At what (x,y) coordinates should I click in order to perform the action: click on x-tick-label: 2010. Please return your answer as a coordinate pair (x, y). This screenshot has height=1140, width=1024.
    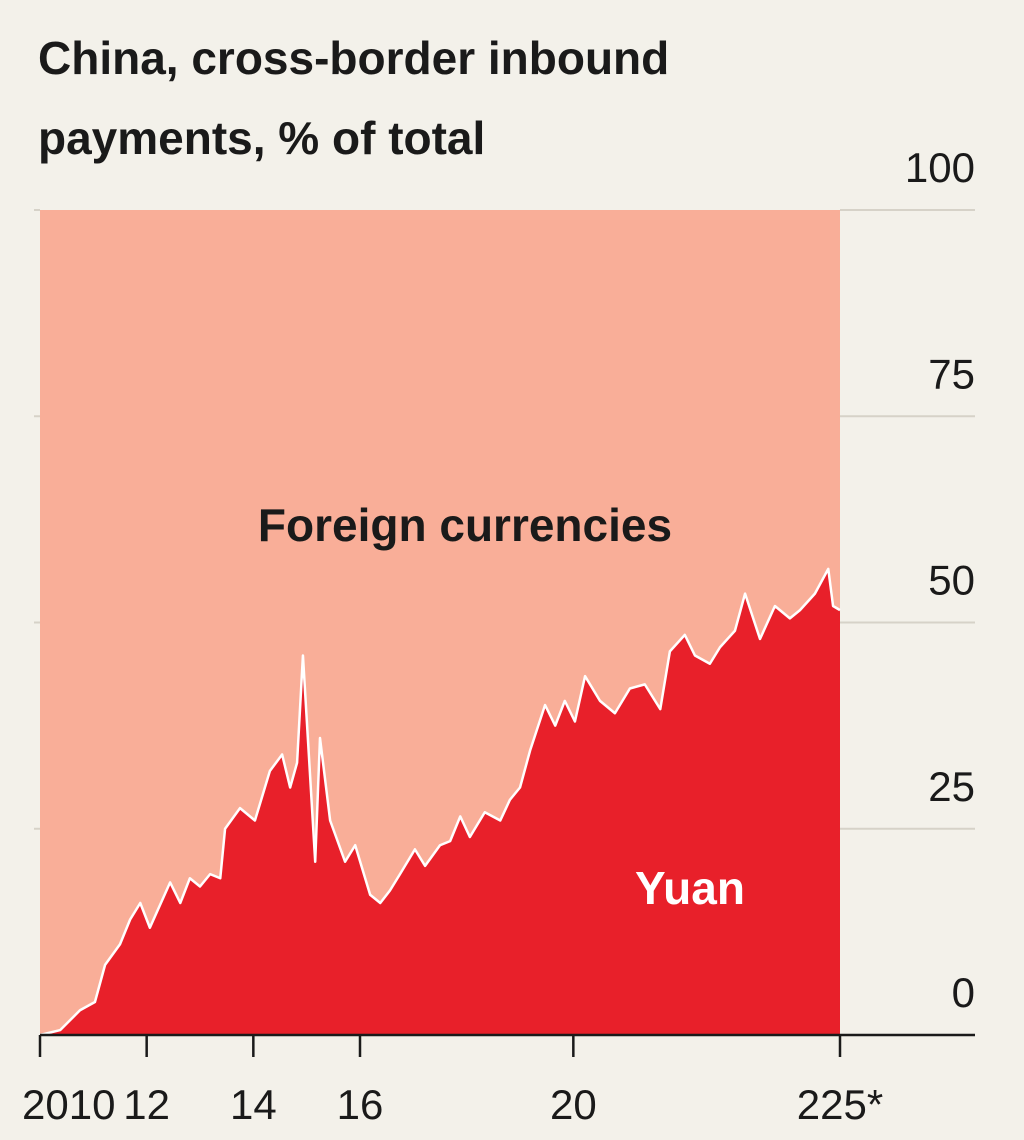
    Looking at the image, I should click on (68, 1104).